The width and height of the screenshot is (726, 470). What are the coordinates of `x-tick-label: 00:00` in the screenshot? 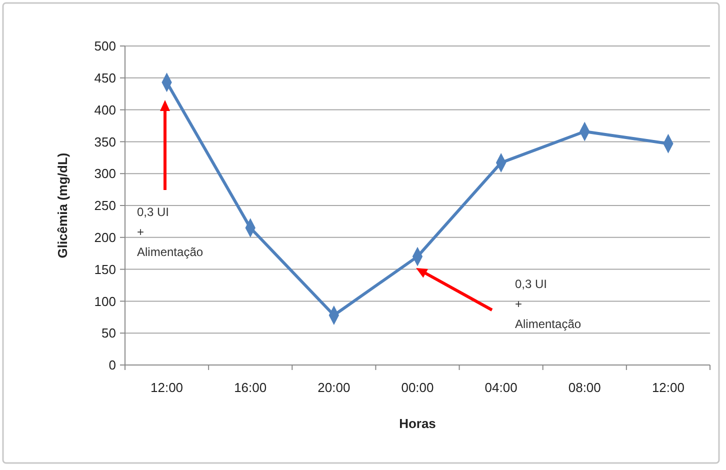 It's located at (417, 387).